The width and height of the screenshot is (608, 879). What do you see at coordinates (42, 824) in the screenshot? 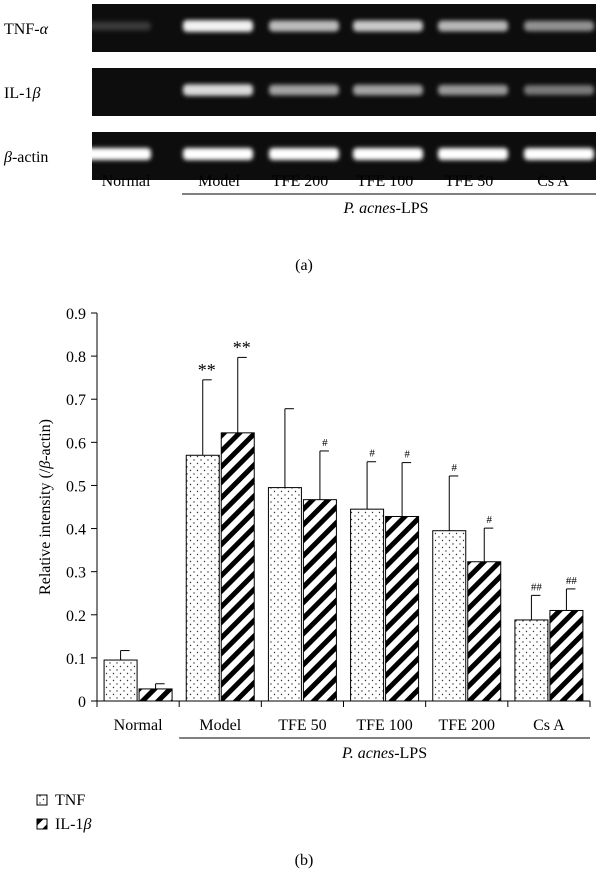
I see `legend-swatch-il1b` at bounding box center [42, 824].